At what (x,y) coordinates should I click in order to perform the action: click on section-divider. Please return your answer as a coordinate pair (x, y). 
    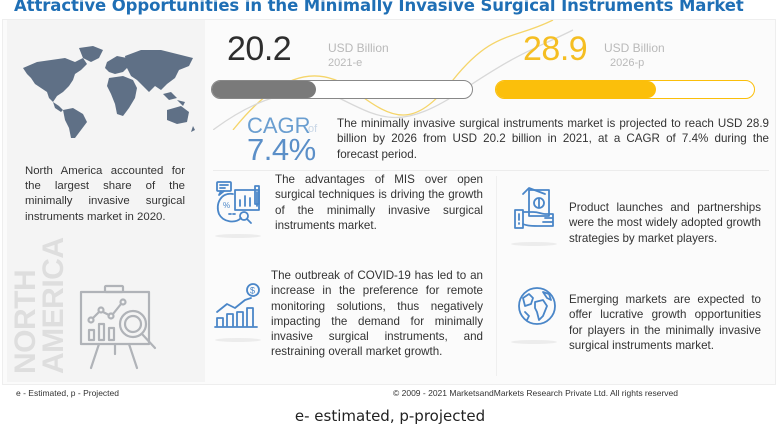
    Looking at the image, I should click on (491, 170).